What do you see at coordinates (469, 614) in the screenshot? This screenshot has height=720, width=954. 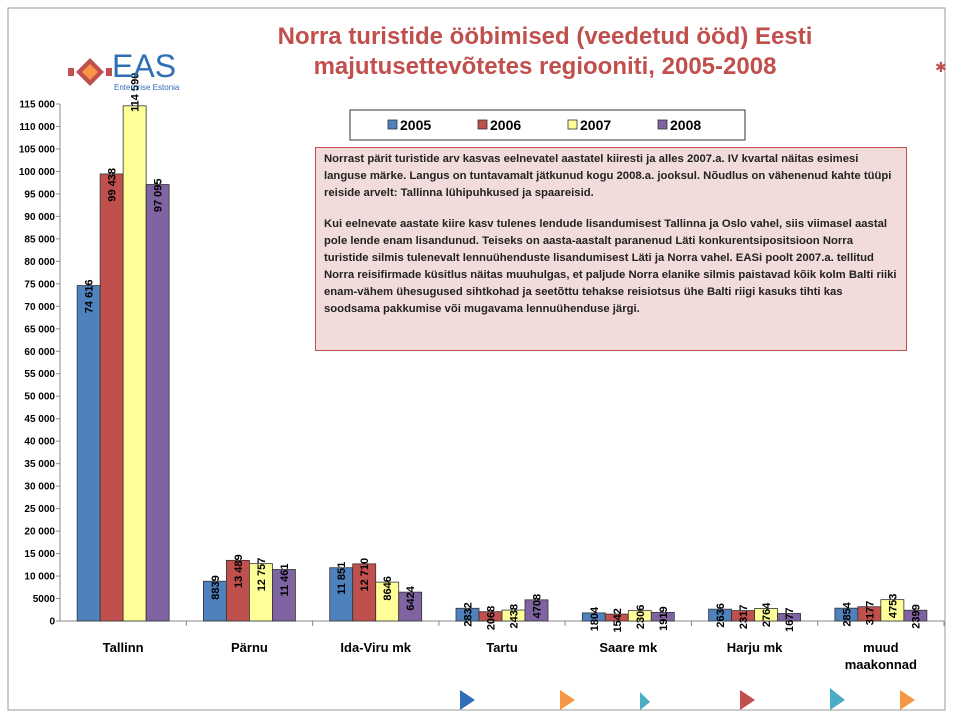 I see `value-label: 2832` at bounding box center [469, 614].